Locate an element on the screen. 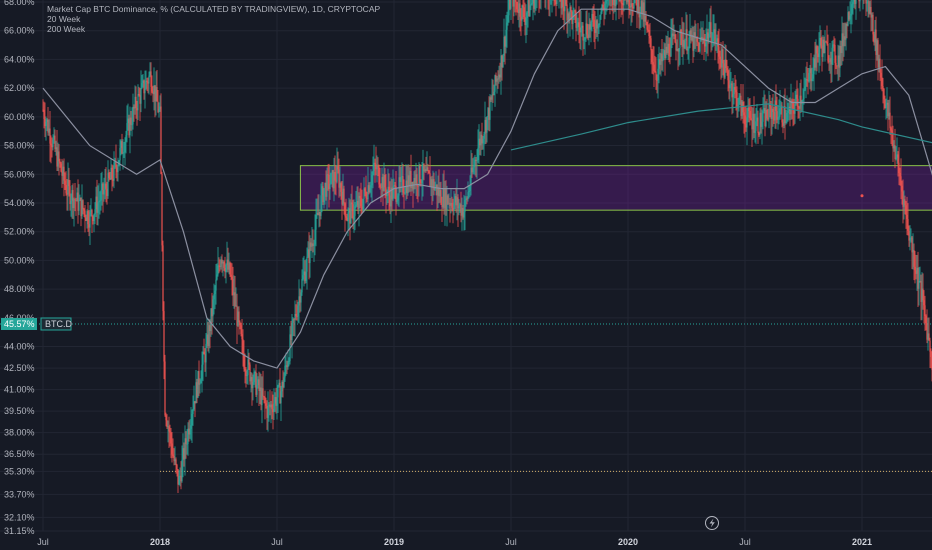  y-tick-label: 58.00% is located at coordinates (19, 146).